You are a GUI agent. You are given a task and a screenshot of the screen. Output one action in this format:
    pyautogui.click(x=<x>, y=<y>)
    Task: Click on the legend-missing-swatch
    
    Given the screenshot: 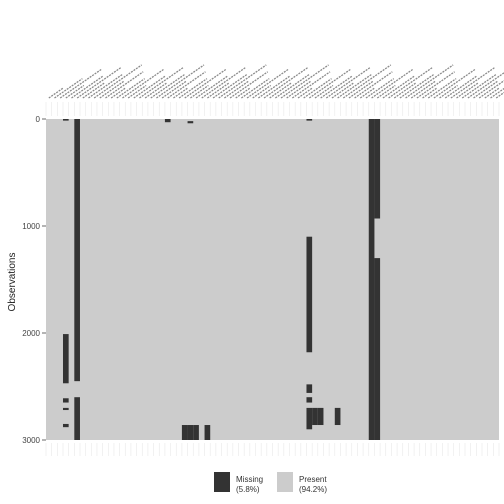 What is the action you would take?
    pyautogui.click(x=222, y=482)
    